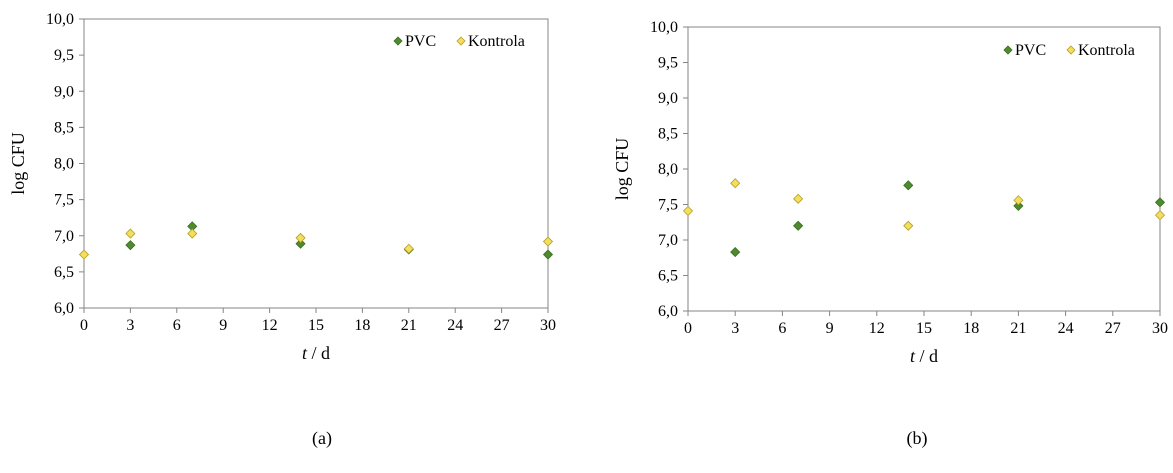 The width and height of the screenshot is (1173, 473). Describe the element at coordinates (917, 438) in the screenshot. I see `panel-label: (b)` at that location.